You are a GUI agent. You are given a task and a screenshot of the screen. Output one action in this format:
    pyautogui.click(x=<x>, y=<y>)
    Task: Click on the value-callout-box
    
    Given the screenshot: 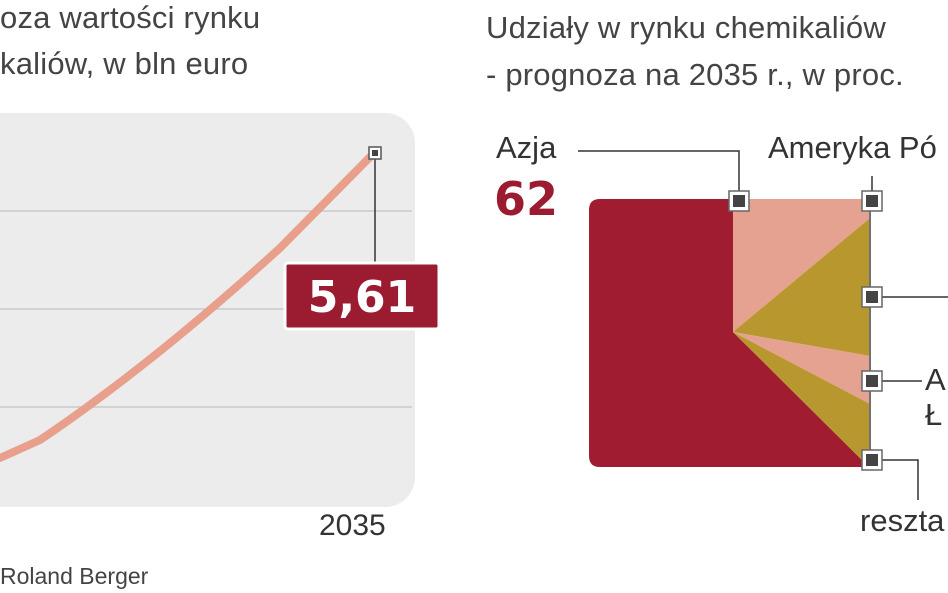 What is the action you would take?
    pyautogui.click(x=362, y=296)
    